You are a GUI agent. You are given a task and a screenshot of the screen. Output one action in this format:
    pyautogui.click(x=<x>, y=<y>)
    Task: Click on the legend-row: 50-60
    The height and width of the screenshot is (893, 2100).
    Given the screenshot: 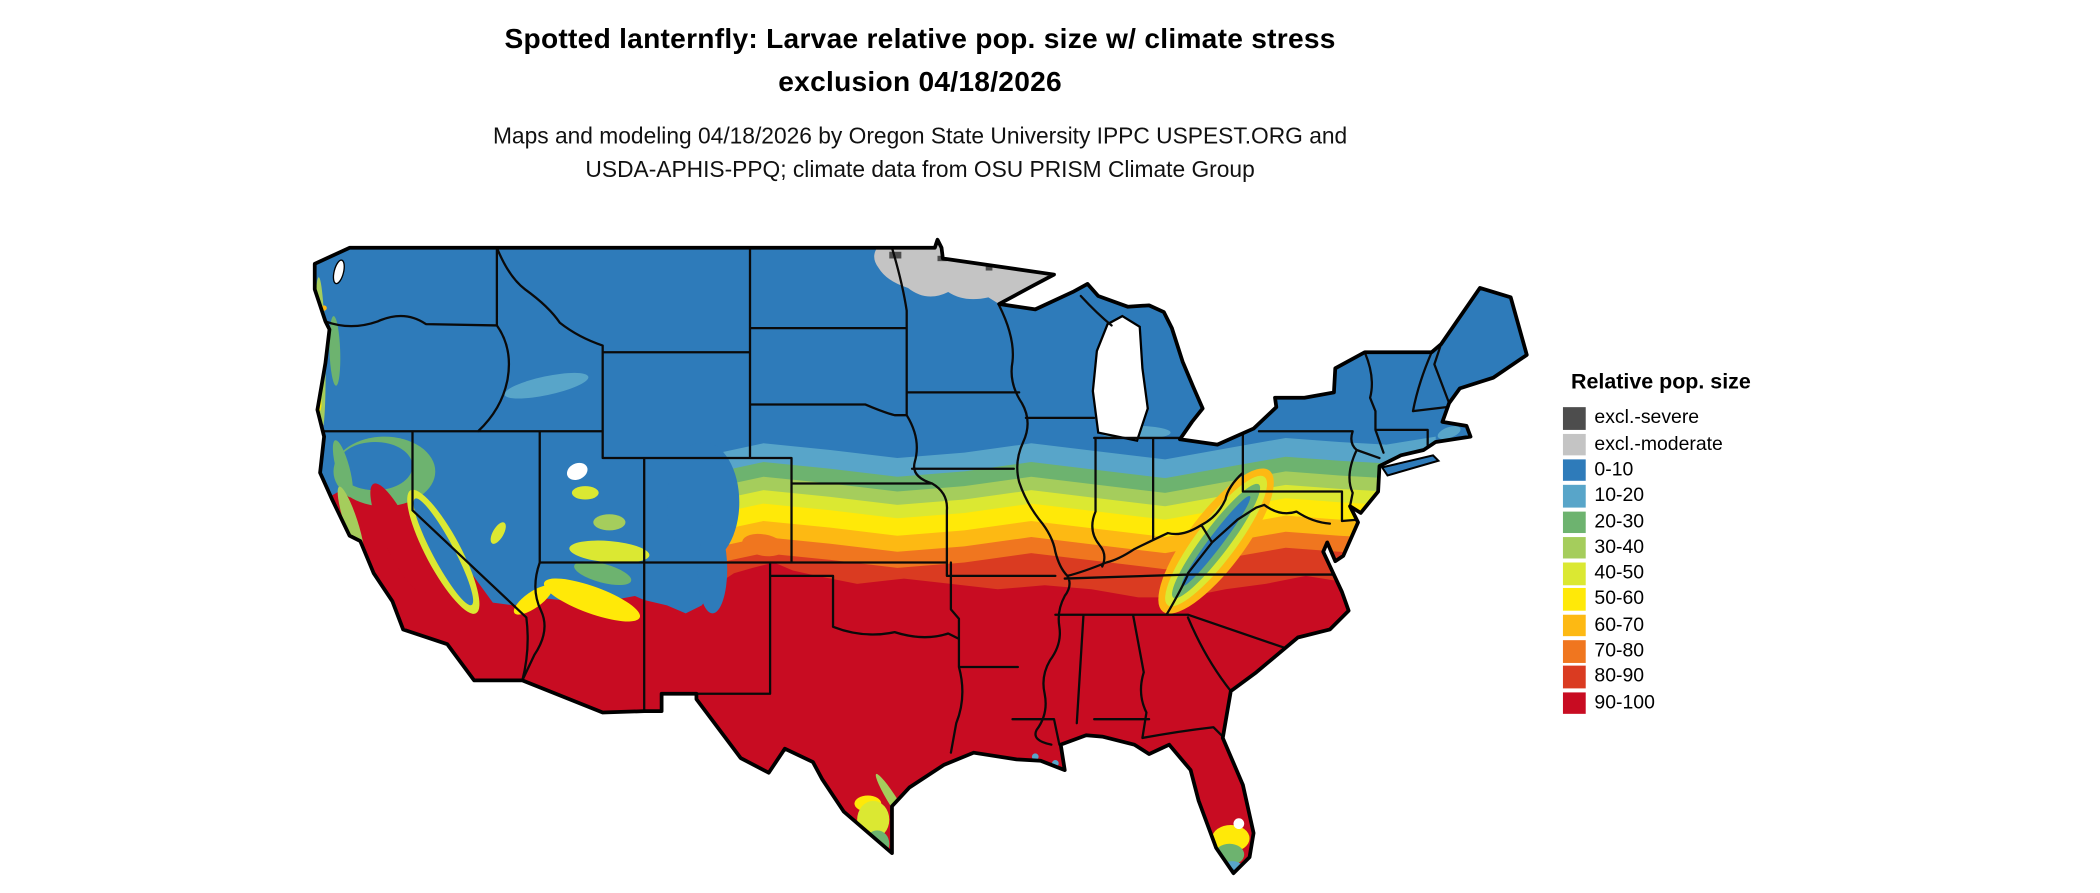 What is the action you would take?
    pyautogui.click(x=1642, y=600)
    